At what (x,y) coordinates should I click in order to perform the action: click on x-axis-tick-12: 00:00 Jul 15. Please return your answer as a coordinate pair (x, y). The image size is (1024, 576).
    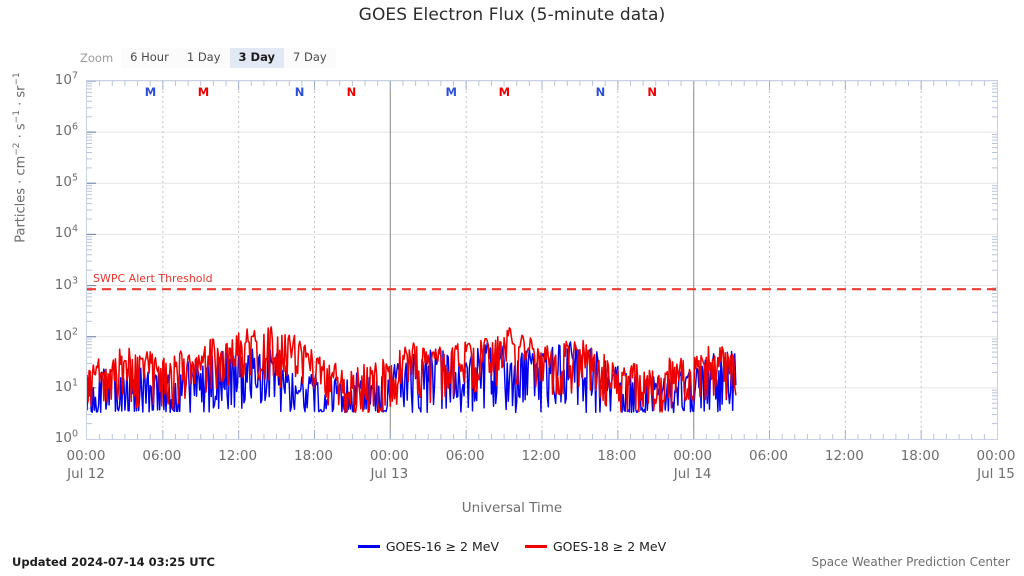
    Looking at the image, I should click on (996, 465).